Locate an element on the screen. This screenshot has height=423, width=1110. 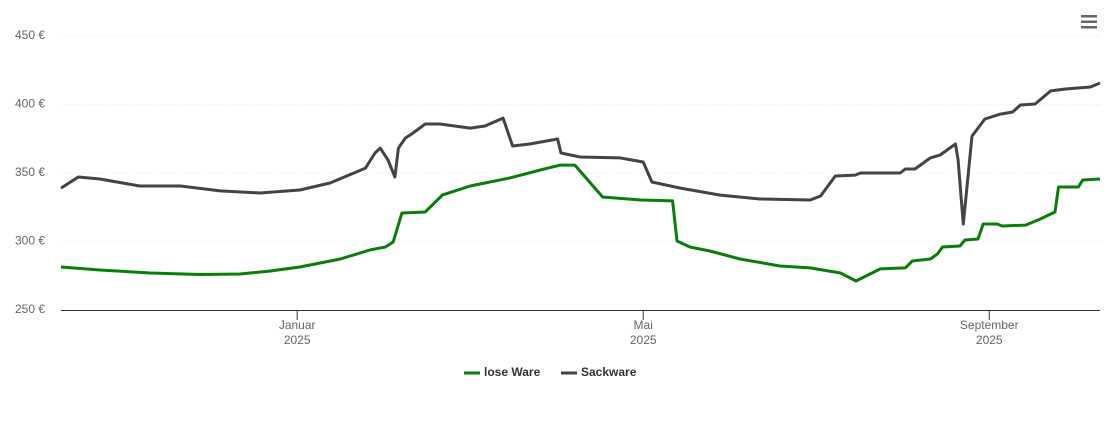
legend-label: lose Ware is located at coordinates (512, 372).